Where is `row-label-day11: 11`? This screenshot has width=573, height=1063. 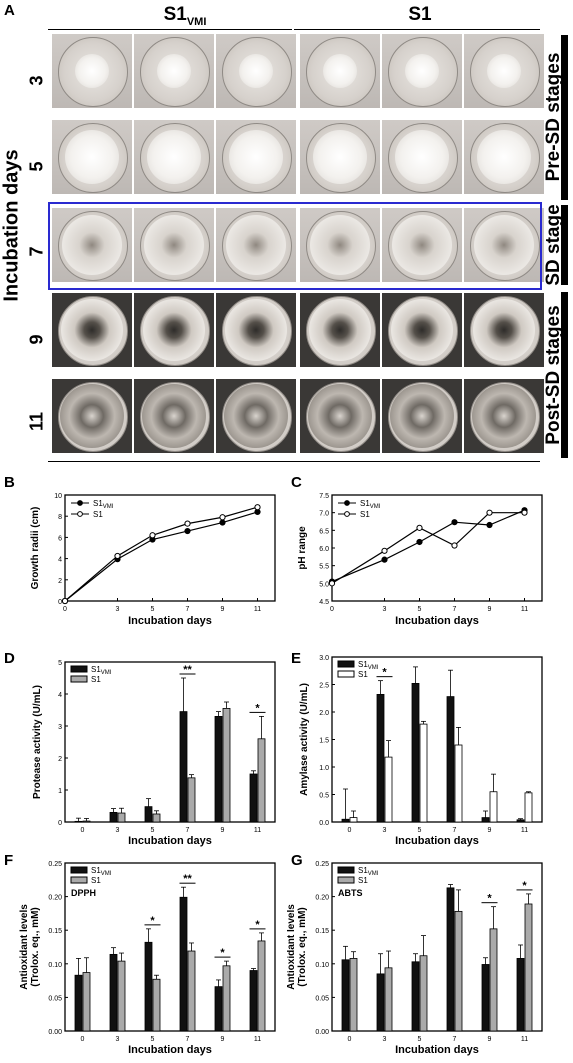 row-label-day11: 11 is located at coordinates (36, 421).